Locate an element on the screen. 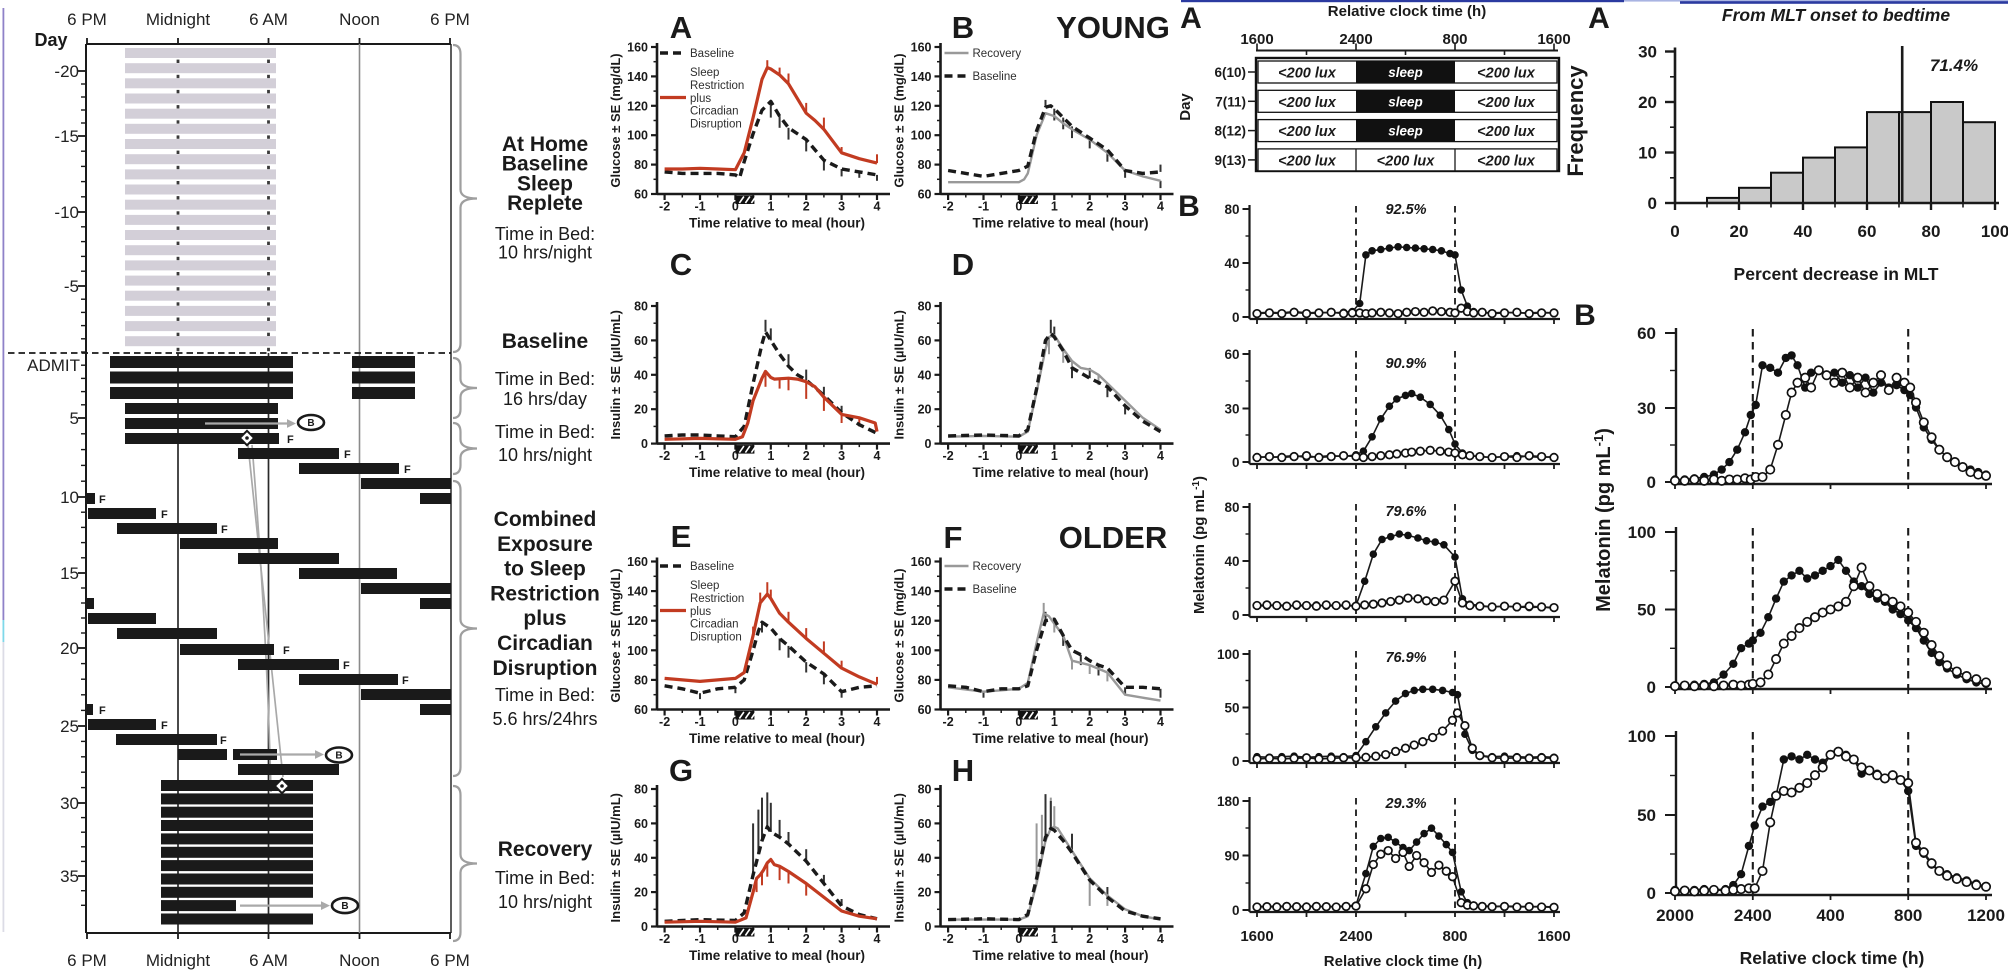 The width and height of the screenshot is (2008, 975). svg-text: F is located at coordinates (347, 455).